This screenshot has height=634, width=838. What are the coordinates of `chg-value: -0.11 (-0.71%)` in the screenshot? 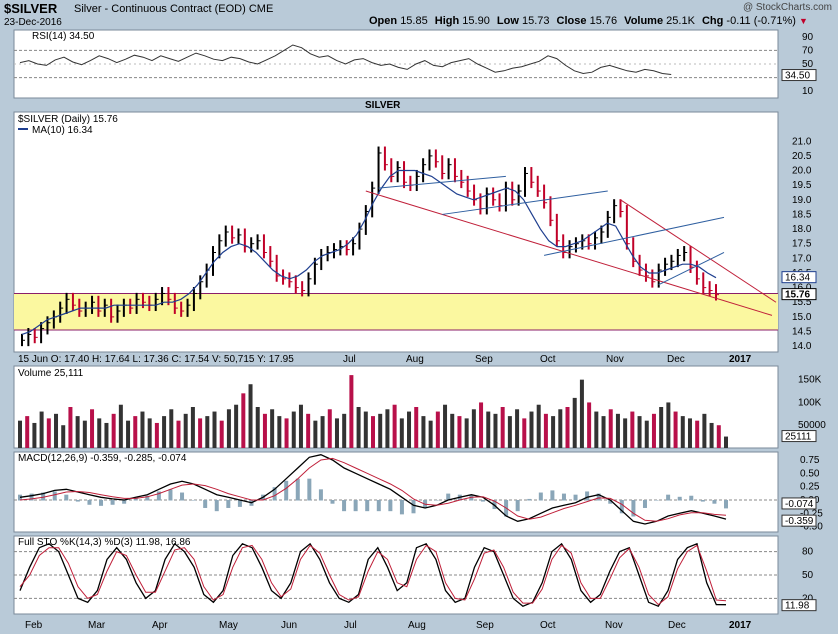 It's located at (761, 21).